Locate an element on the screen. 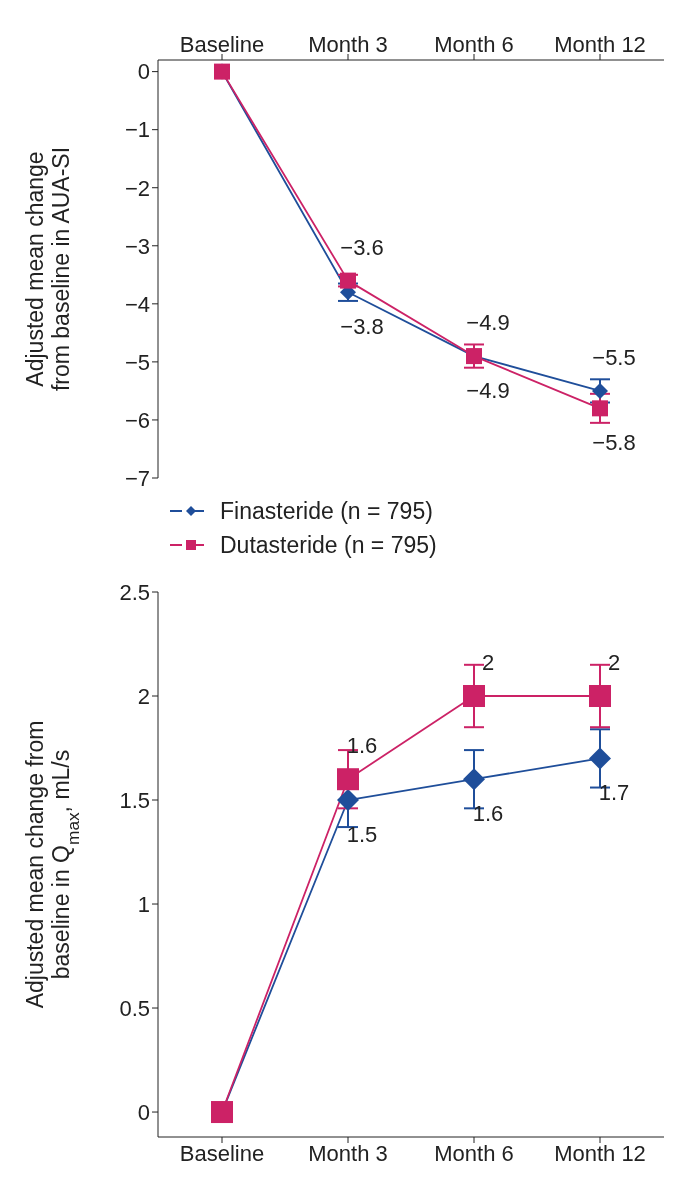 The width and height of the screenshot is (682, 1191). legend-label: Finasteride (n = 795) is located at coordinates (326, 511).